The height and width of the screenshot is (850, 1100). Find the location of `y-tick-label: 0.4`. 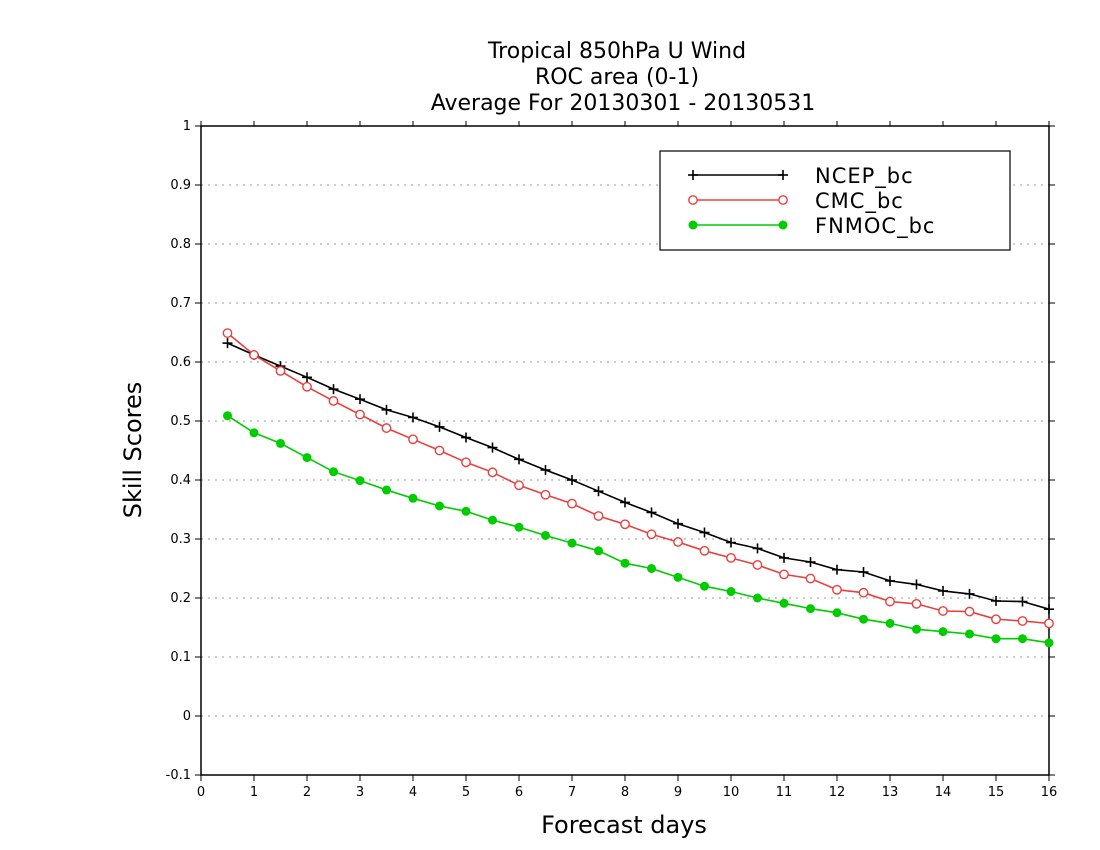

y-tick-label: 0.4 is located at coordinates (180, 480).